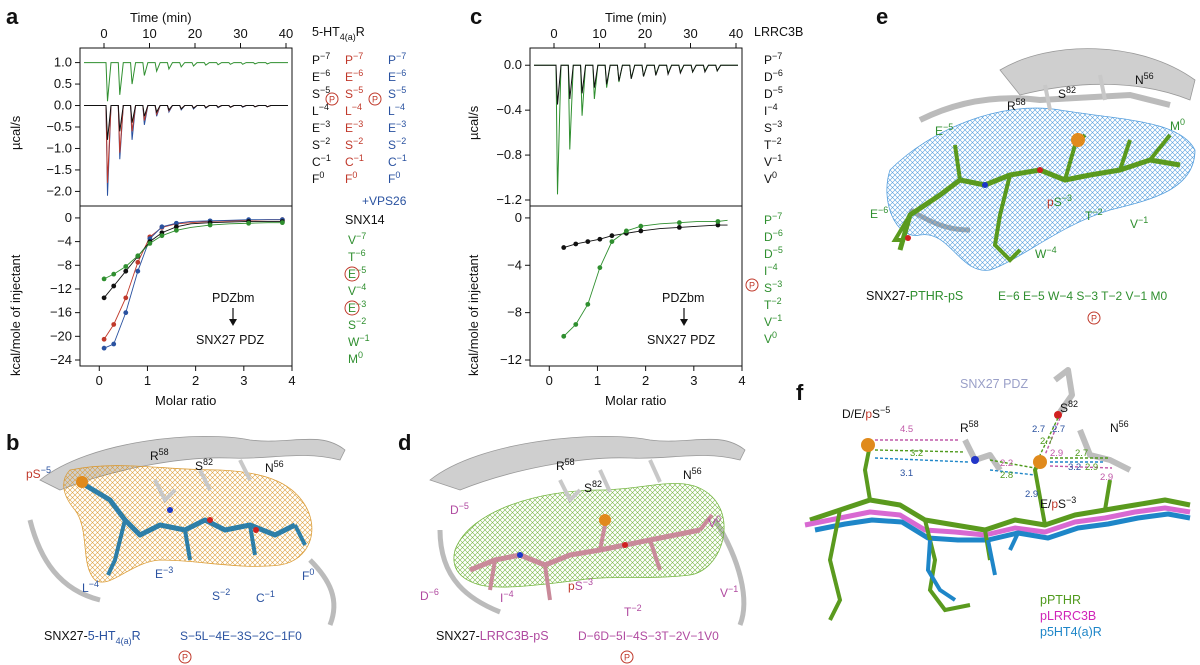 Image resolution: width=1200 pixels, height=665 pixels. I want to click on thermogram-y-tick-label: −1.0, so click(59, 147).